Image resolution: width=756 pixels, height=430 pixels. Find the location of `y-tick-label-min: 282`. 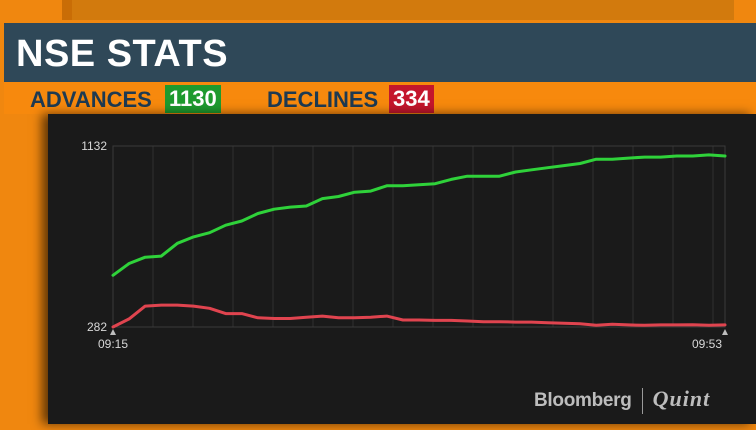

y-tick-label-min: 282 is located at coordinates (97, 327).